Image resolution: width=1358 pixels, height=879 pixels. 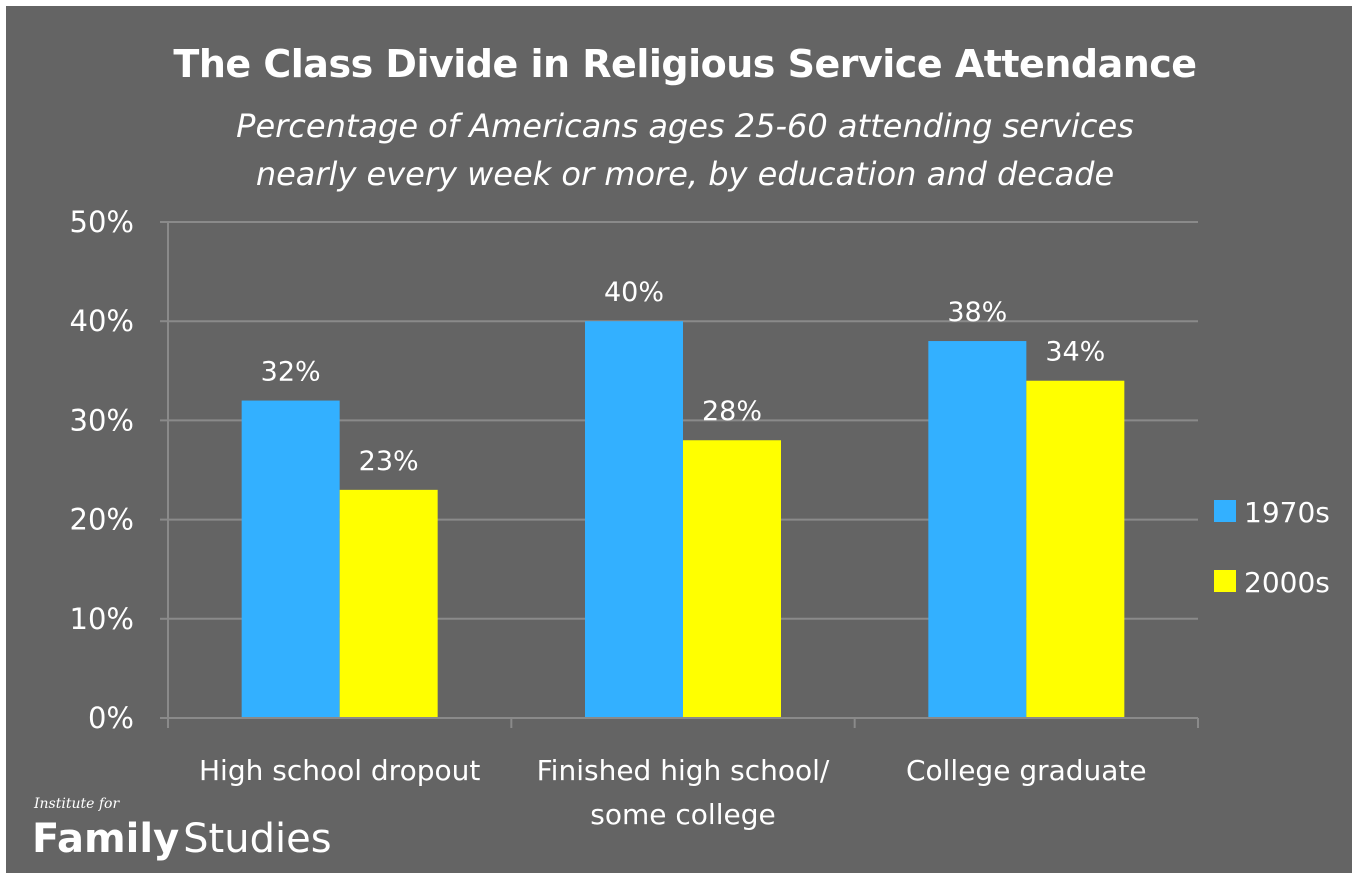 I want to click on x-category-label: Finished high school/some college, so click(x=683, y=792).